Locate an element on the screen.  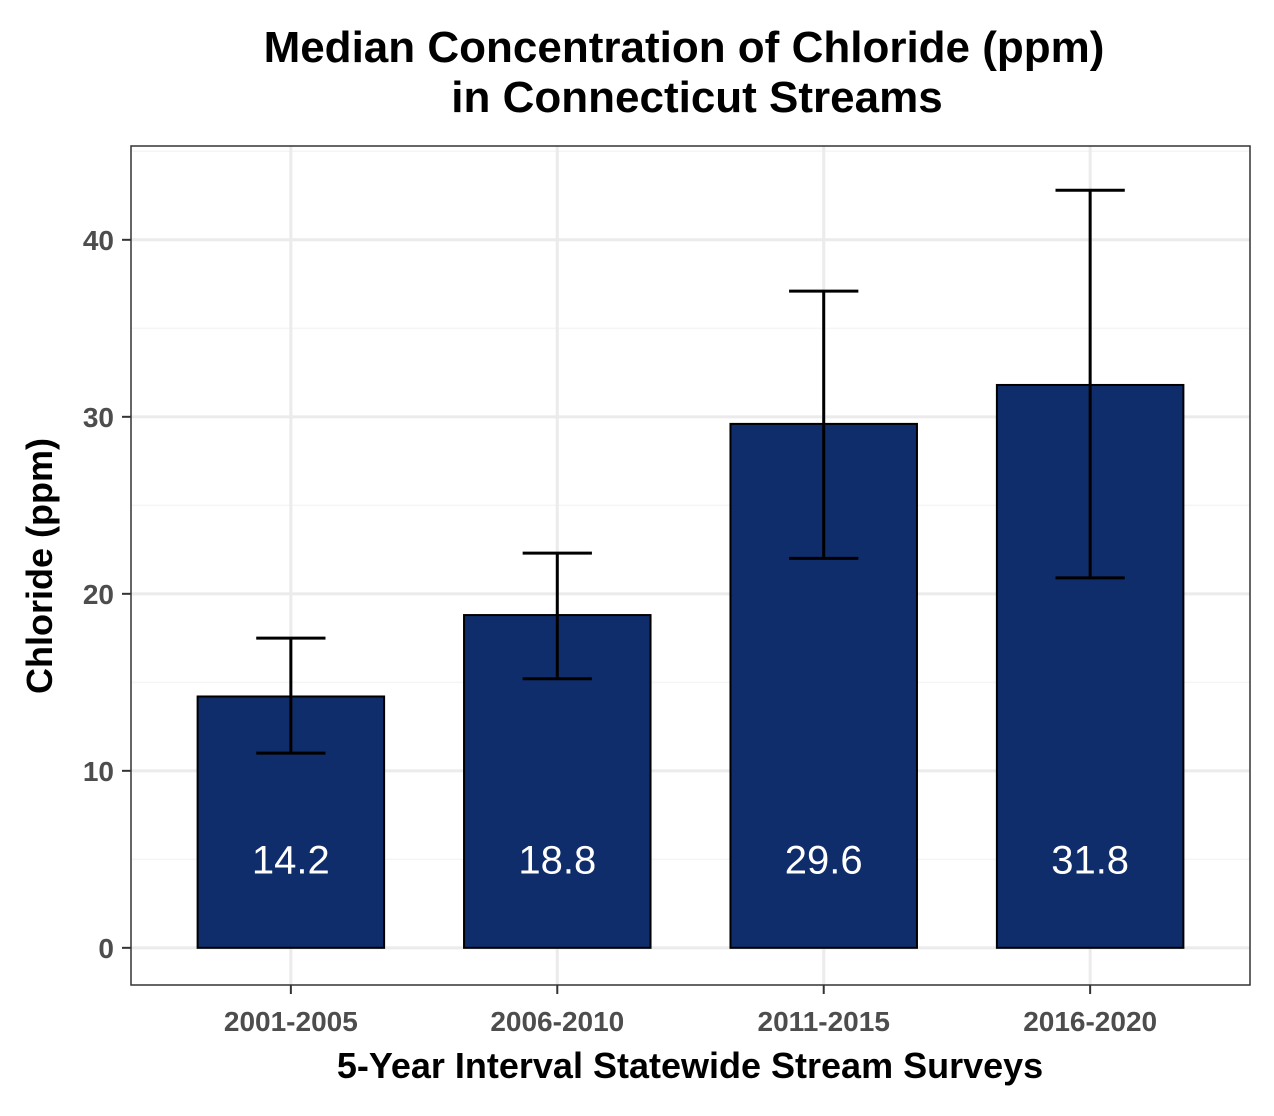
y-axis-title: Chloride (ppm) is located at coordinates (39, 566).